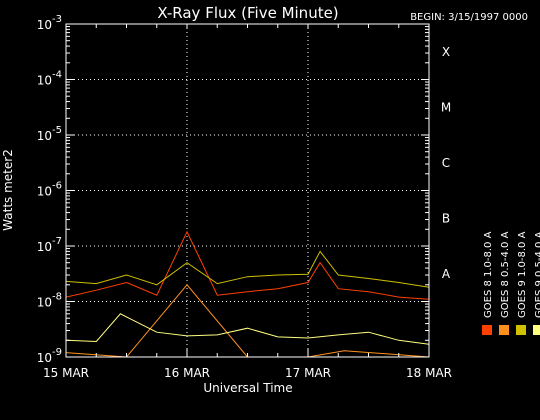 This screenshot has width=540, height=420. What do you see at coordinates (429, 373) in the screenshot?
I see `x-tick-label: 18 MAR` at bounding box center [429, 373].